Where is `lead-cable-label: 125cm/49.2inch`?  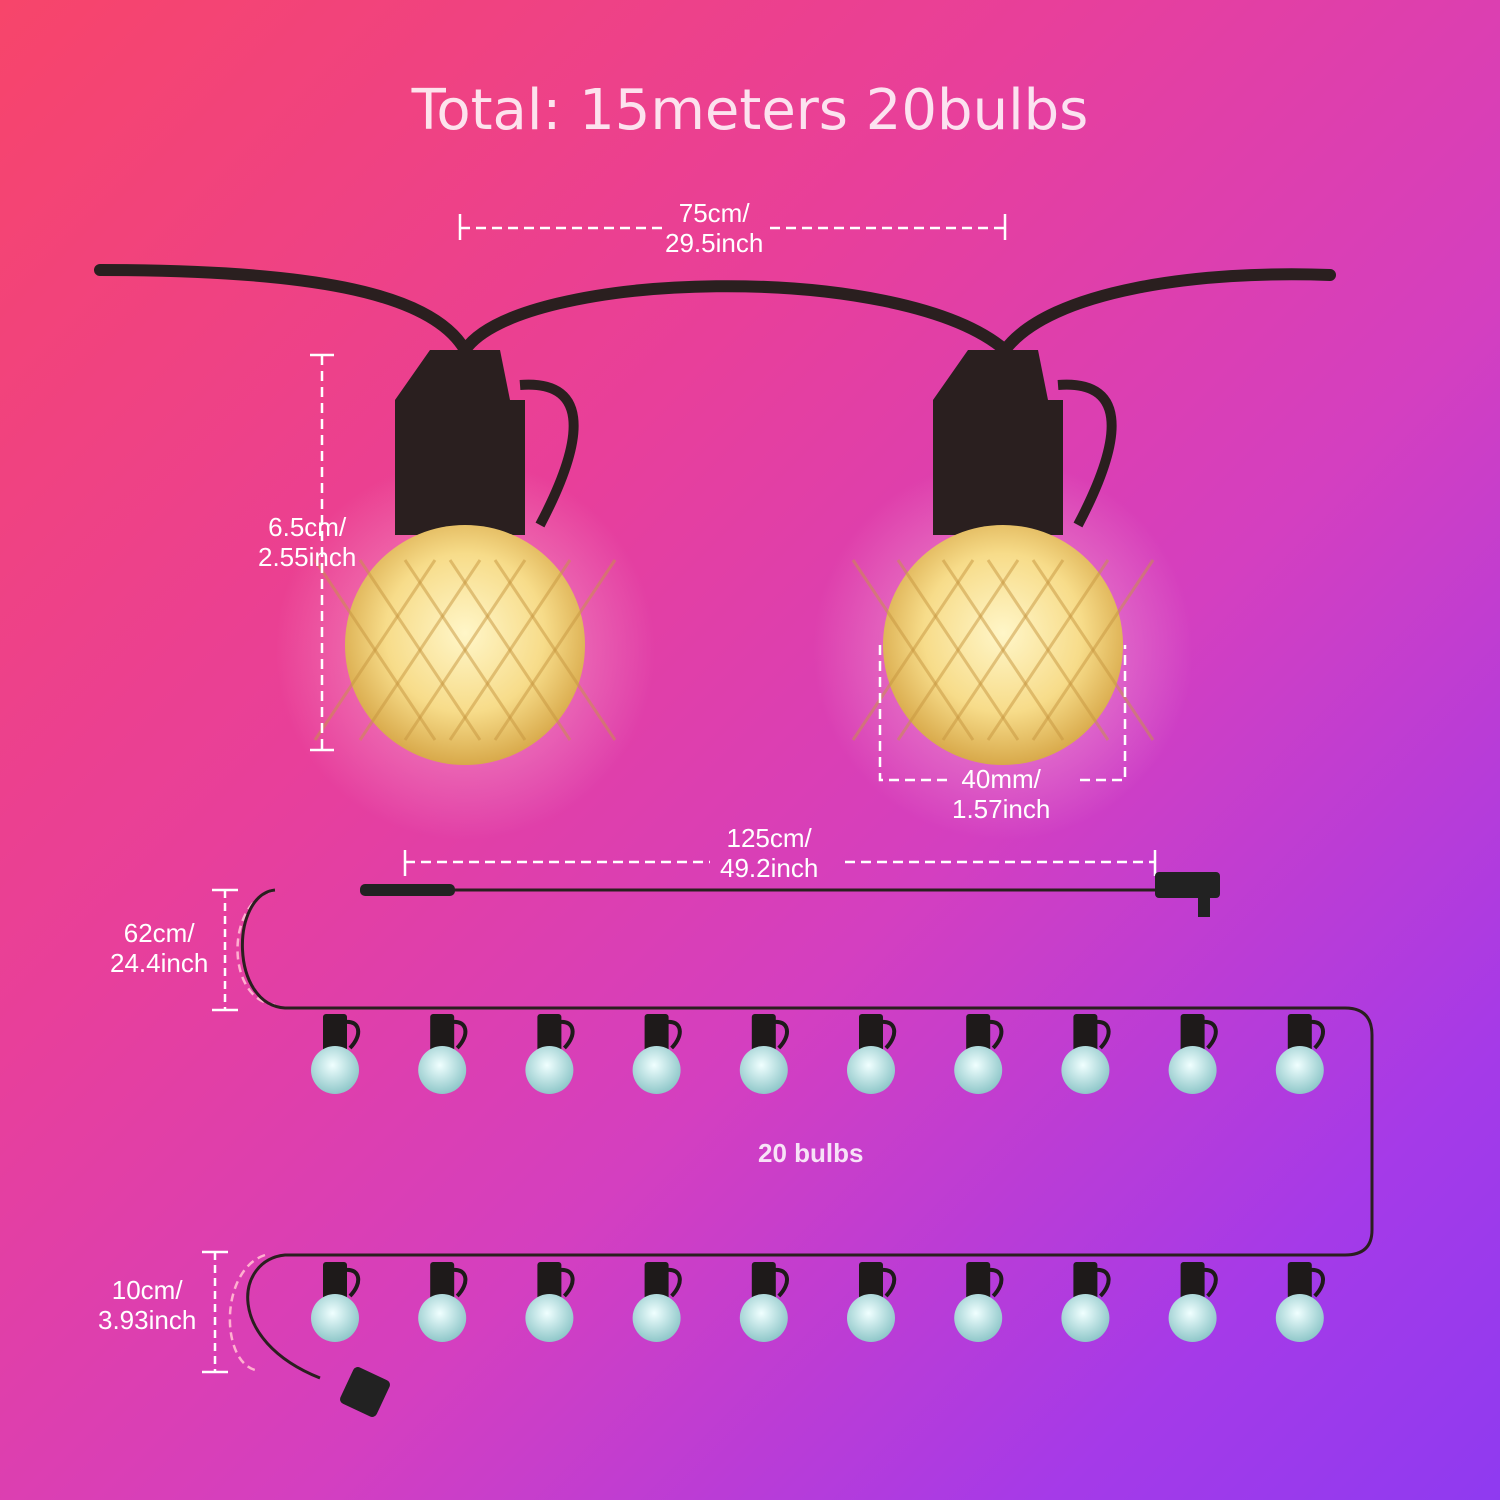
lead-cable-label: 125cm/49.2inch is located at coordinates (769, 853).